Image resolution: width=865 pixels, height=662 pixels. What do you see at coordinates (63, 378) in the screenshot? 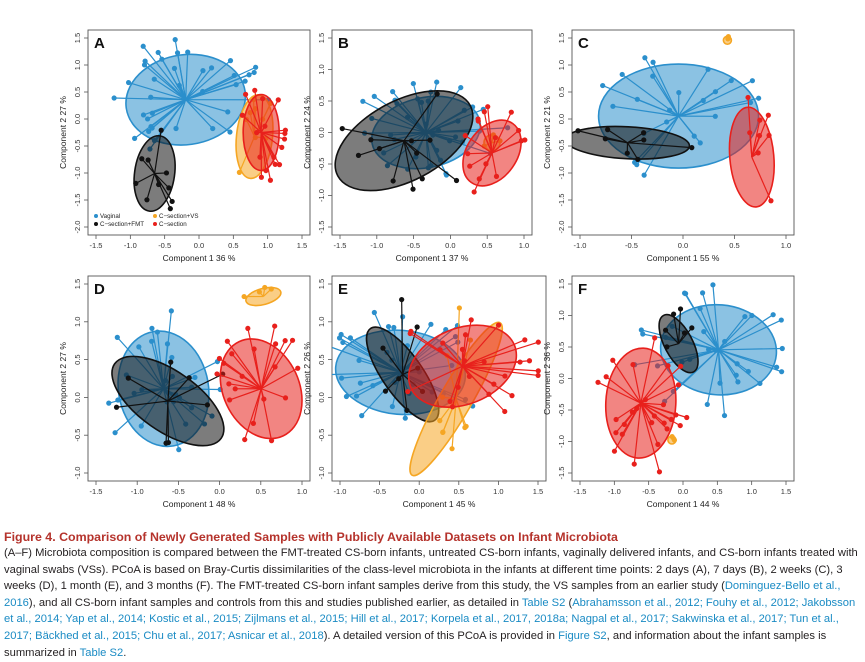
I see `y-axis-label: Component 2 27 %` at bounding box center [63, 378].